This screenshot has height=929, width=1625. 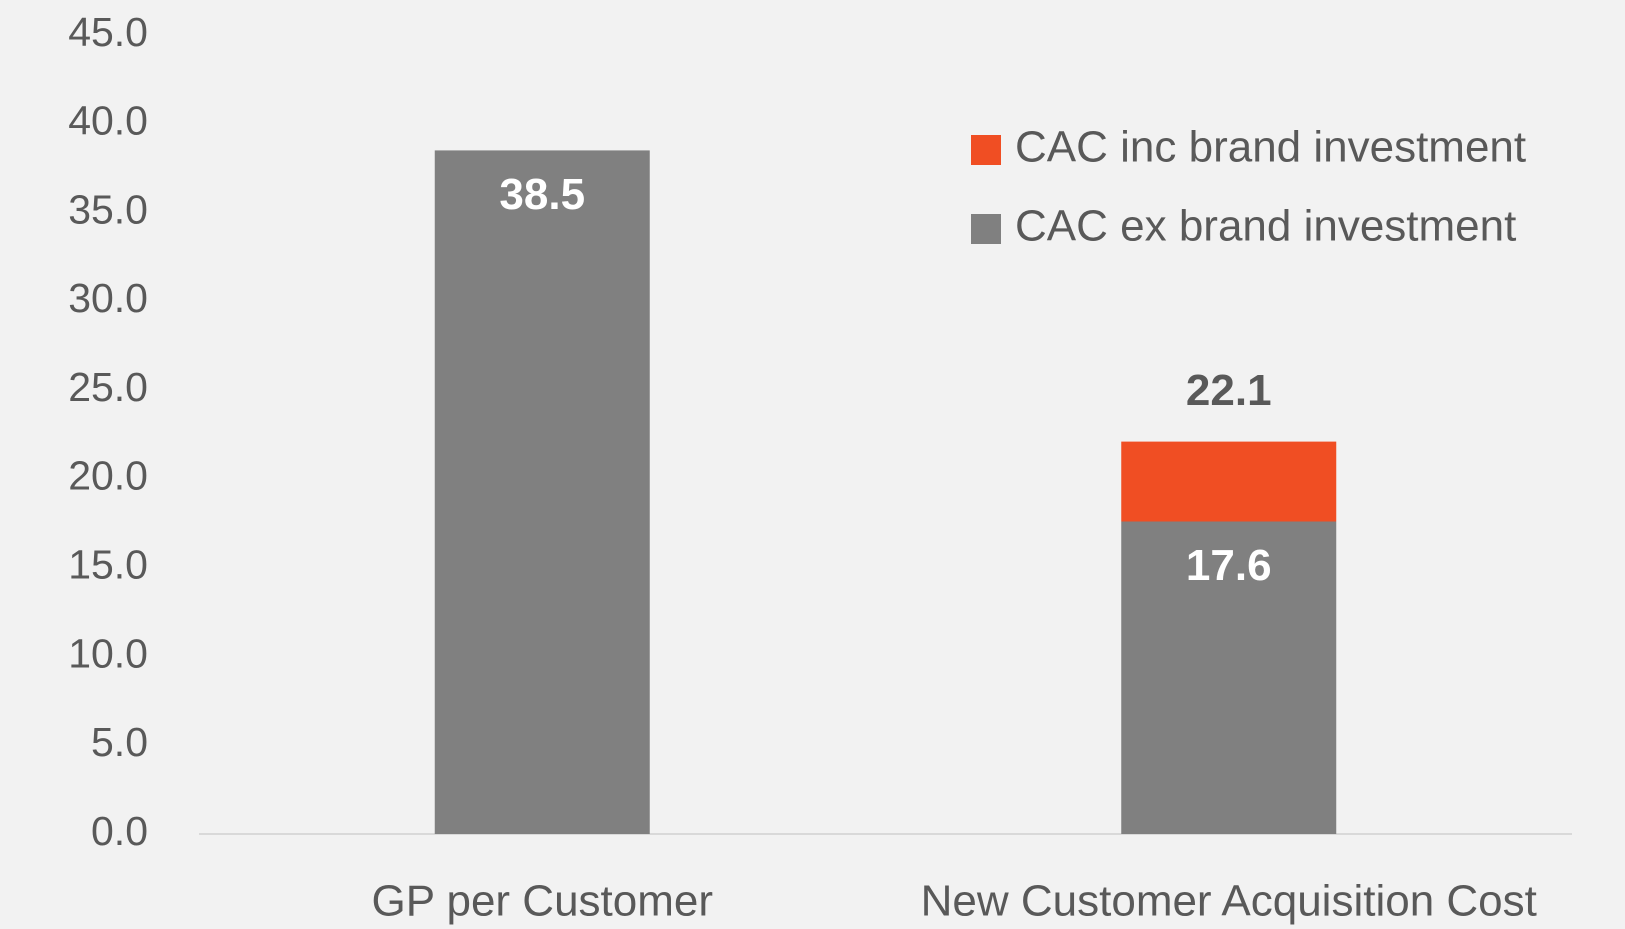 I want to click on y-tick-label: 0.0, so click(x=119, y=831).